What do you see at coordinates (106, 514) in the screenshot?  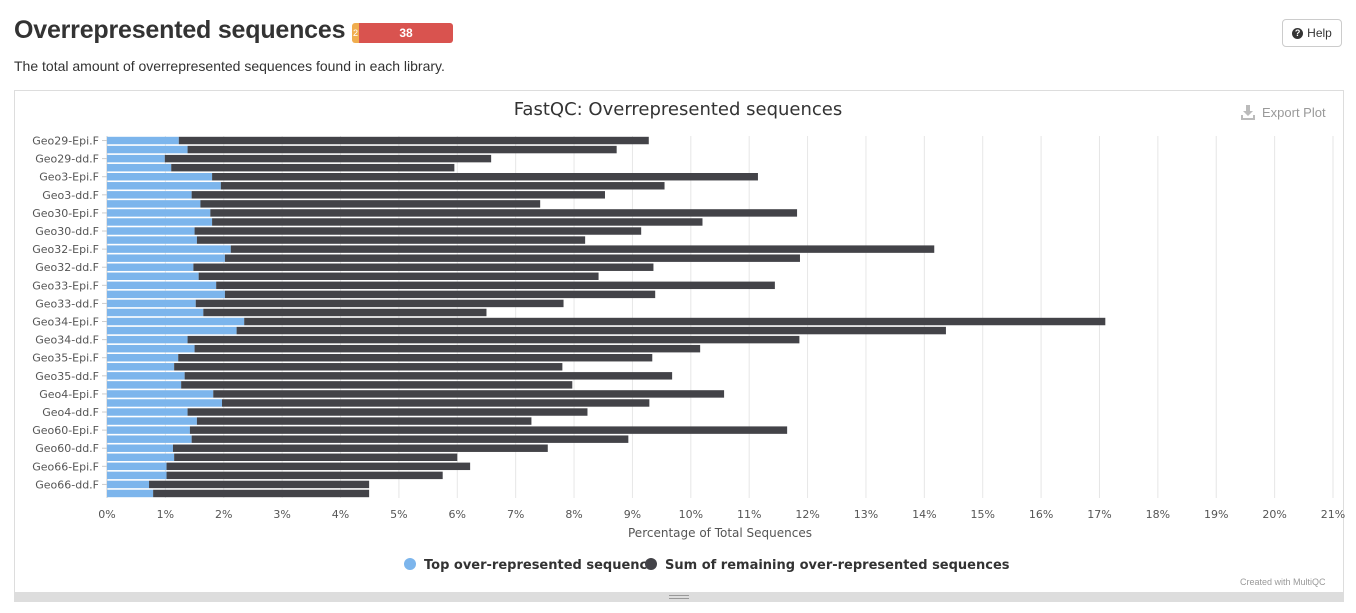 I see `x-tick-label: 0%` at bounding box center [106, 514].